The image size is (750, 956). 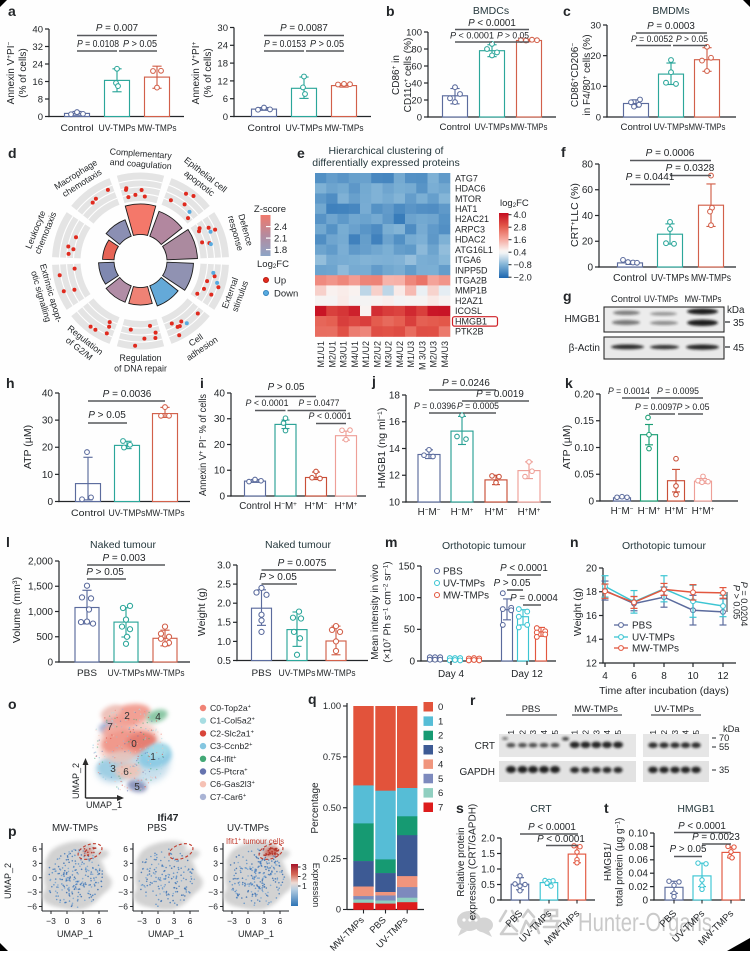 What do you see at coordinates (385, 163) in the screenshot?
I see `svg-text:differentially expressed prote: differentially expressed proteins` at bounding box center [385, 163].